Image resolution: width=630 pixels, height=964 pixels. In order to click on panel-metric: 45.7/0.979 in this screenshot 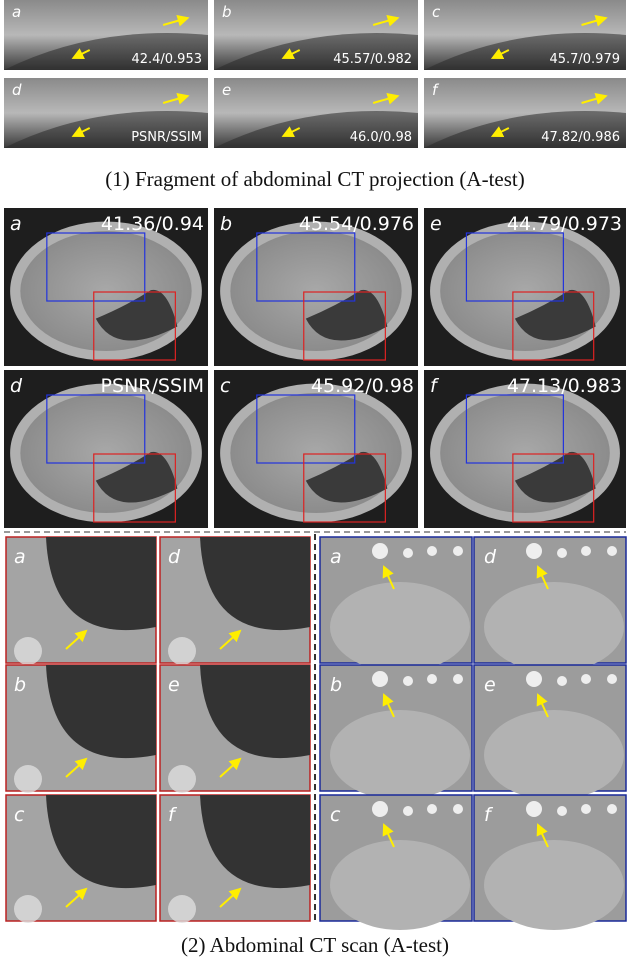, I will do `click(584, 59)`.